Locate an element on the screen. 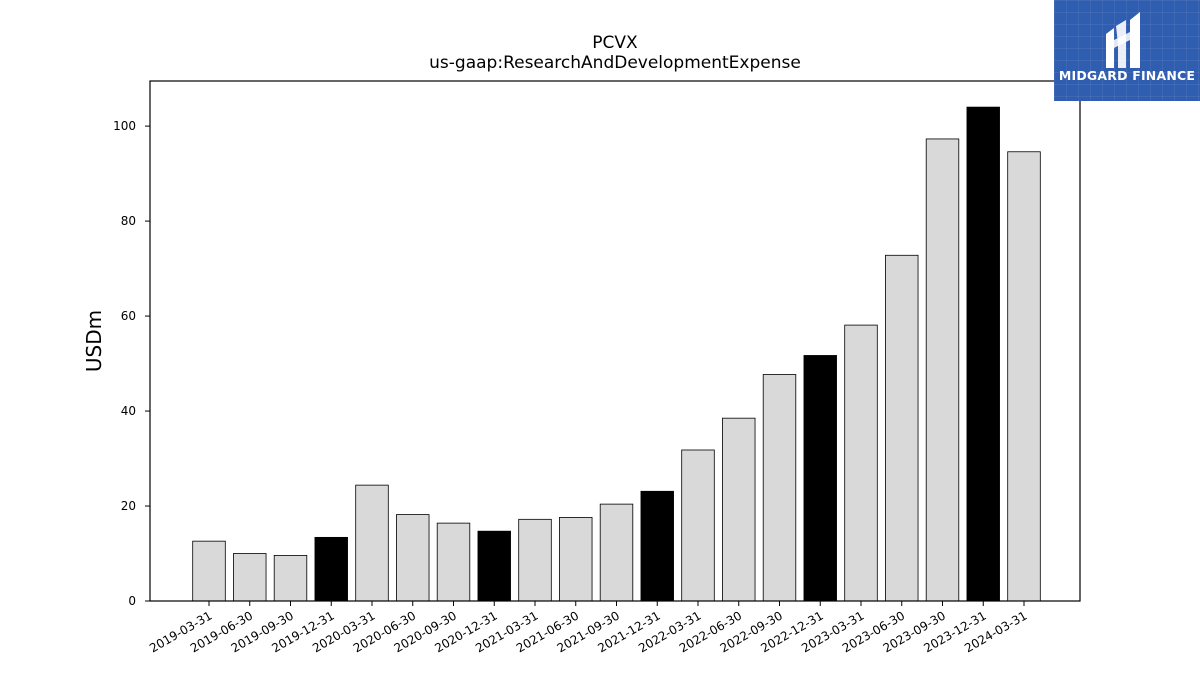 Image resolution: width=1200 pixels, height=675 pixels. chart-subtitle: us-gaap:ResearchAndDevelopmentExpense is located at coordinates (615, 63).